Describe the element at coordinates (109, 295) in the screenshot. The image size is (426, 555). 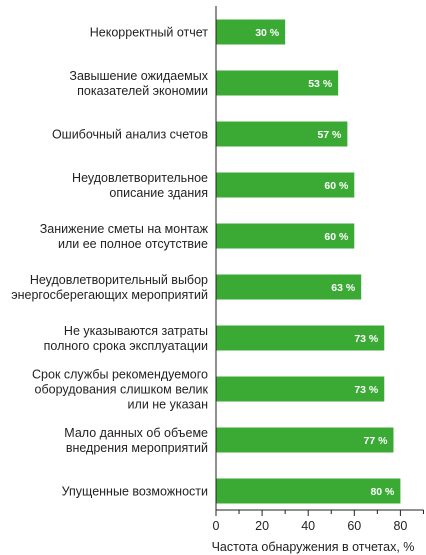
I see `category-label-line: энергосберегающих мероприятий` at that location.